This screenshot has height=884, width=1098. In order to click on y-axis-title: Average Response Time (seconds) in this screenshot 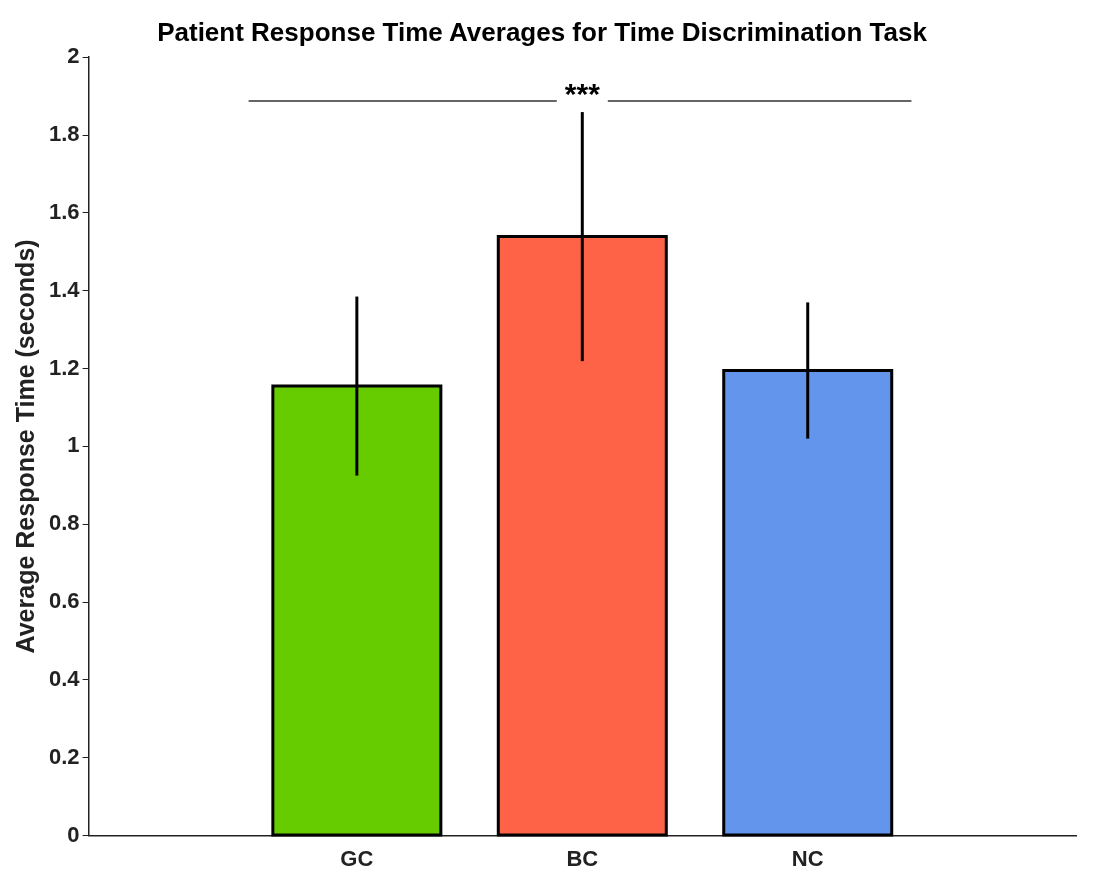, I will do `click(24, 446)`.